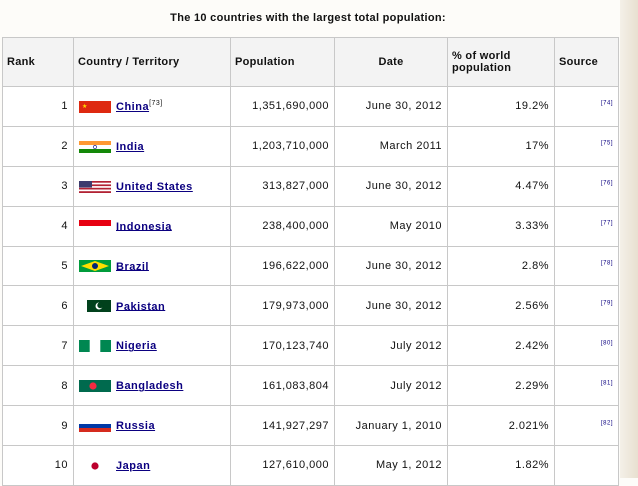  What do you see at coordinates (38, 266) in the screenshot?
I see `rank-cell: 5` at bounding box center [38, 266].